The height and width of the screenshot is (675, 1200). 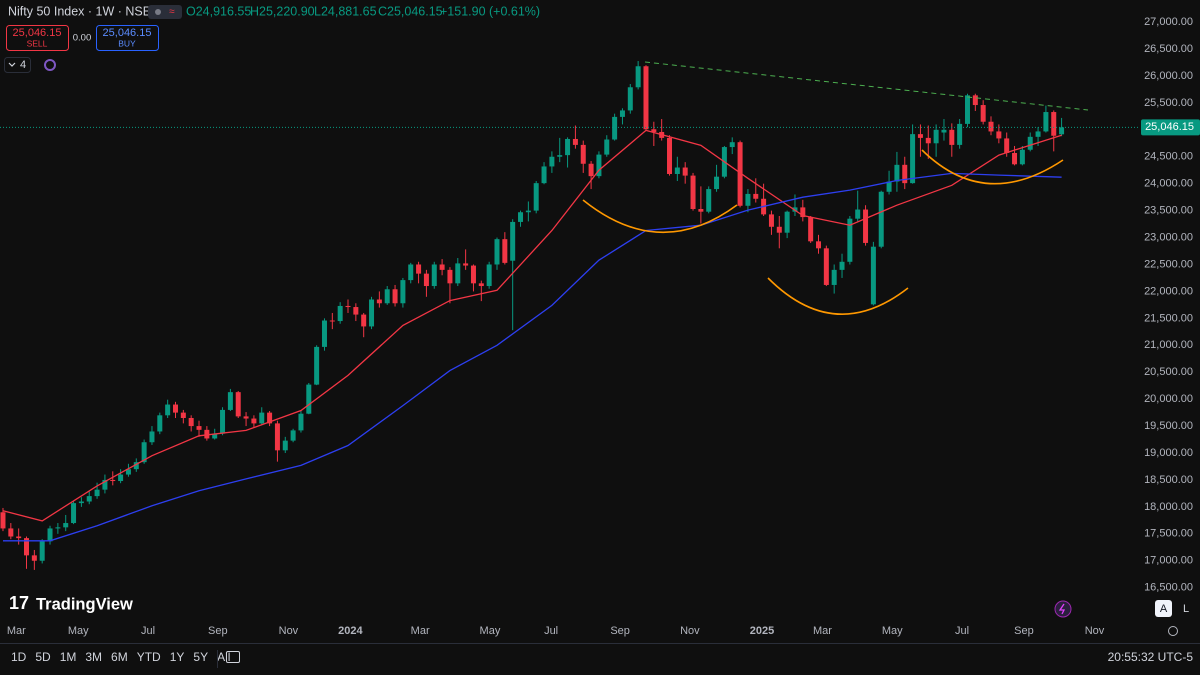 What do you see at coordinates (233, 657) in the screenshot?
I see `date-range-icon` at bounding box center [233, 657].